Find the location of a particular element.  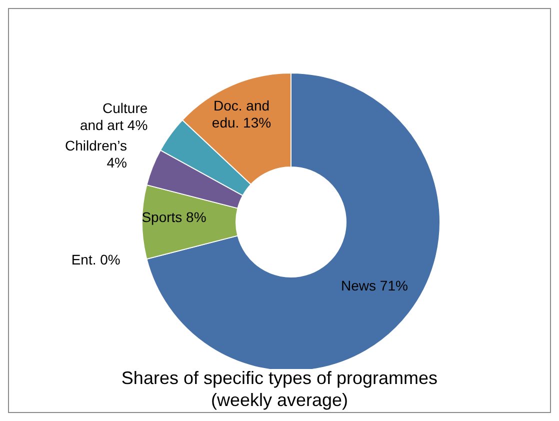

category-label: Ent. 0% is located at coordinates (95, 260).